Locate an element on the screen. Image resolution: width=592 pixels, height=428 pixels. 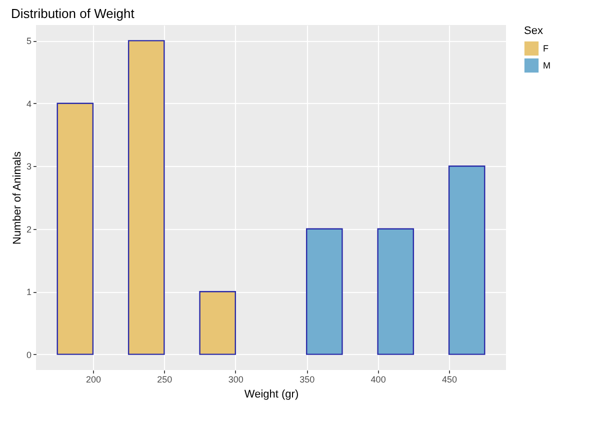
y-tick-label: 1 is located at coordinates (29, 292).